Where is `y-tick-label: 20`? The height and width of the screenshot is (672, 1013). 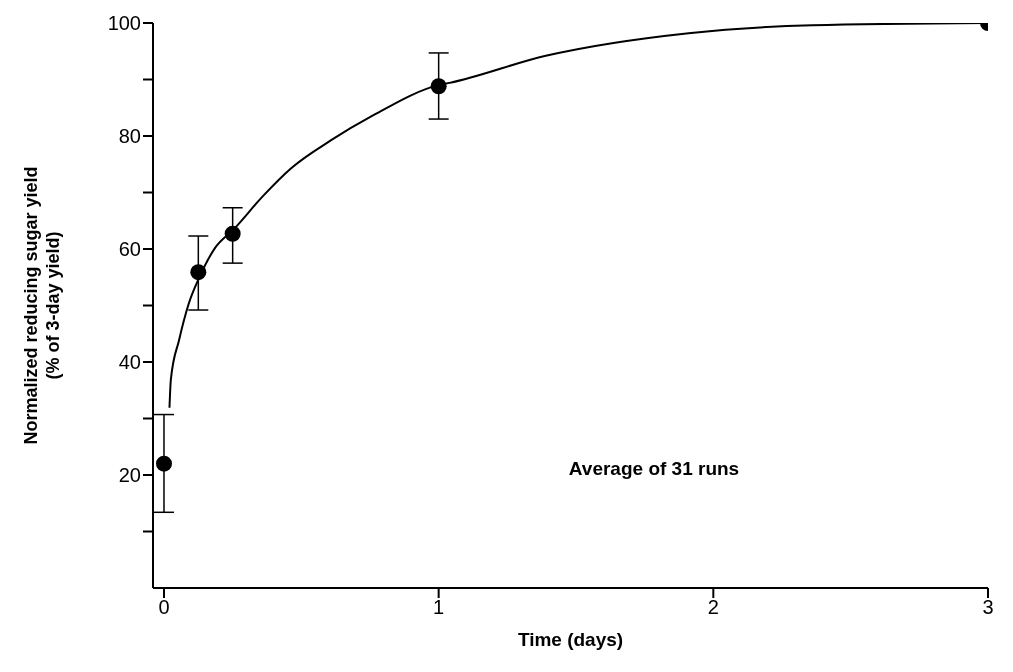
y-tick-label: 20 is located at coordinates (129, 475).